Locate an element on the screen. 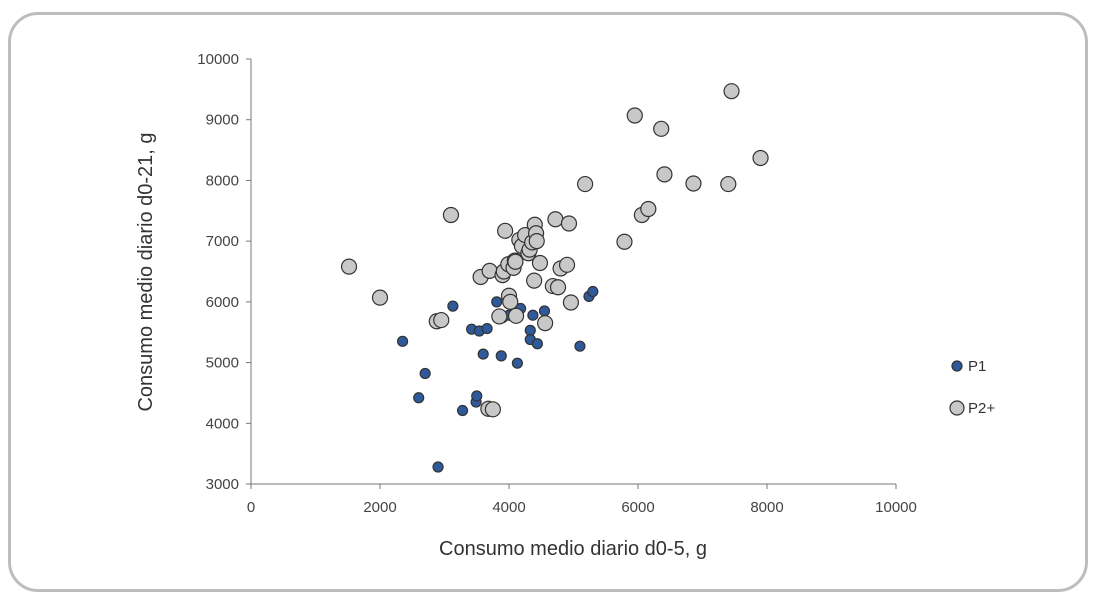  y-tick-label: 6000 is located at coordinates (222, 302).